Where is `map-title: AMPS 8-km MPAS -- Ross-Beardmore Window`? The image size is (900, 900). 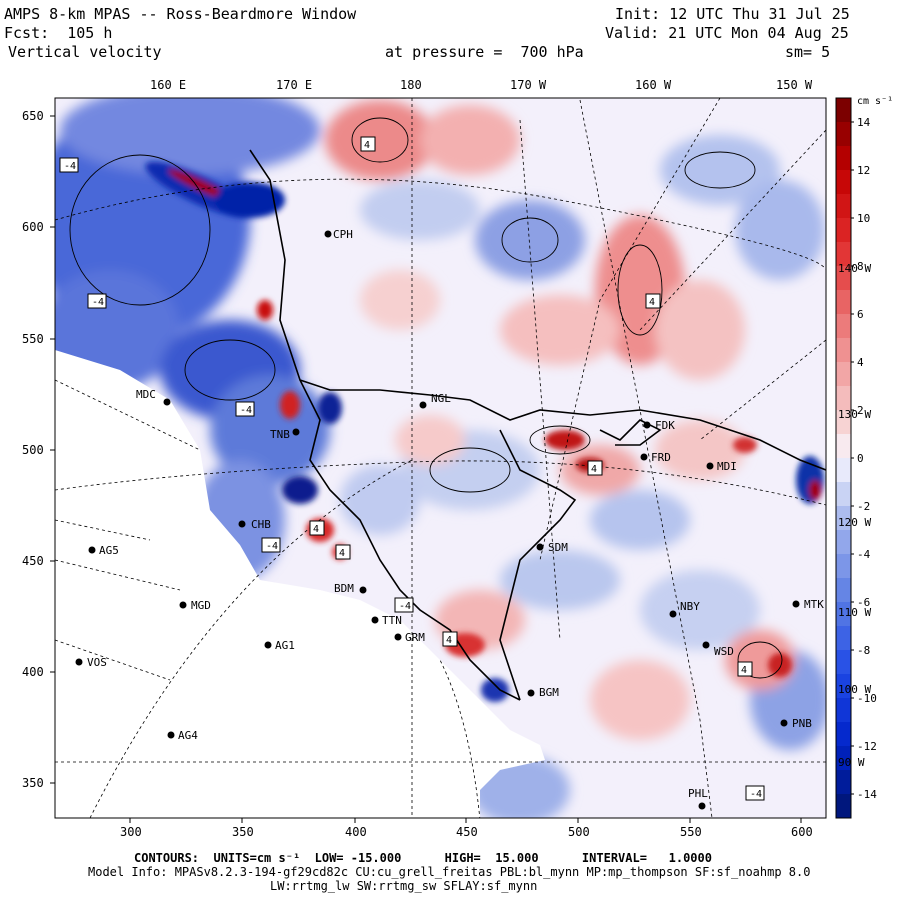 map-title: AMPS 8-km MPAS -- Ross-Beardmore Window is located at coordinates (180, 14).